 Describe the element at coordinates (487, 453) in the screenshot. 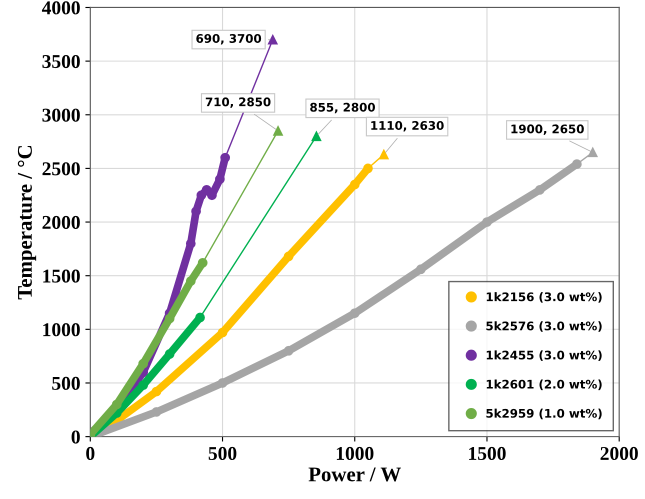

I see `x-tick-label: 1500` at that location.